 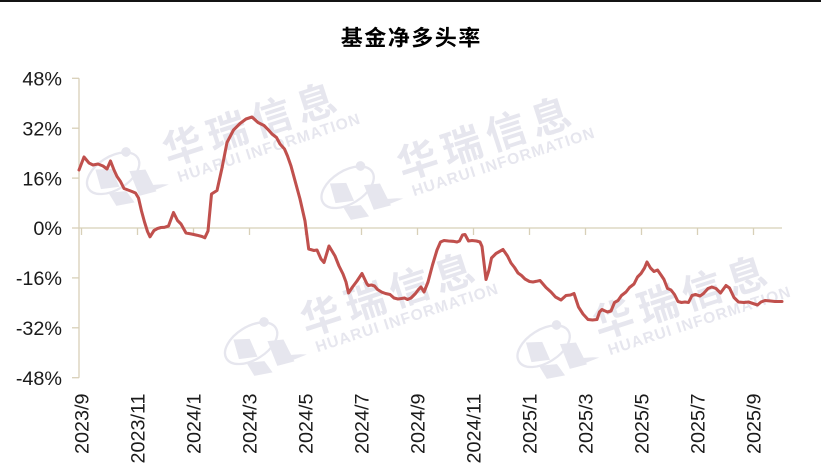 What do you see at coordinates (531, 424) in the screenshot?
I see `svg-text: 2025/1` at bounding box center [531, 424].